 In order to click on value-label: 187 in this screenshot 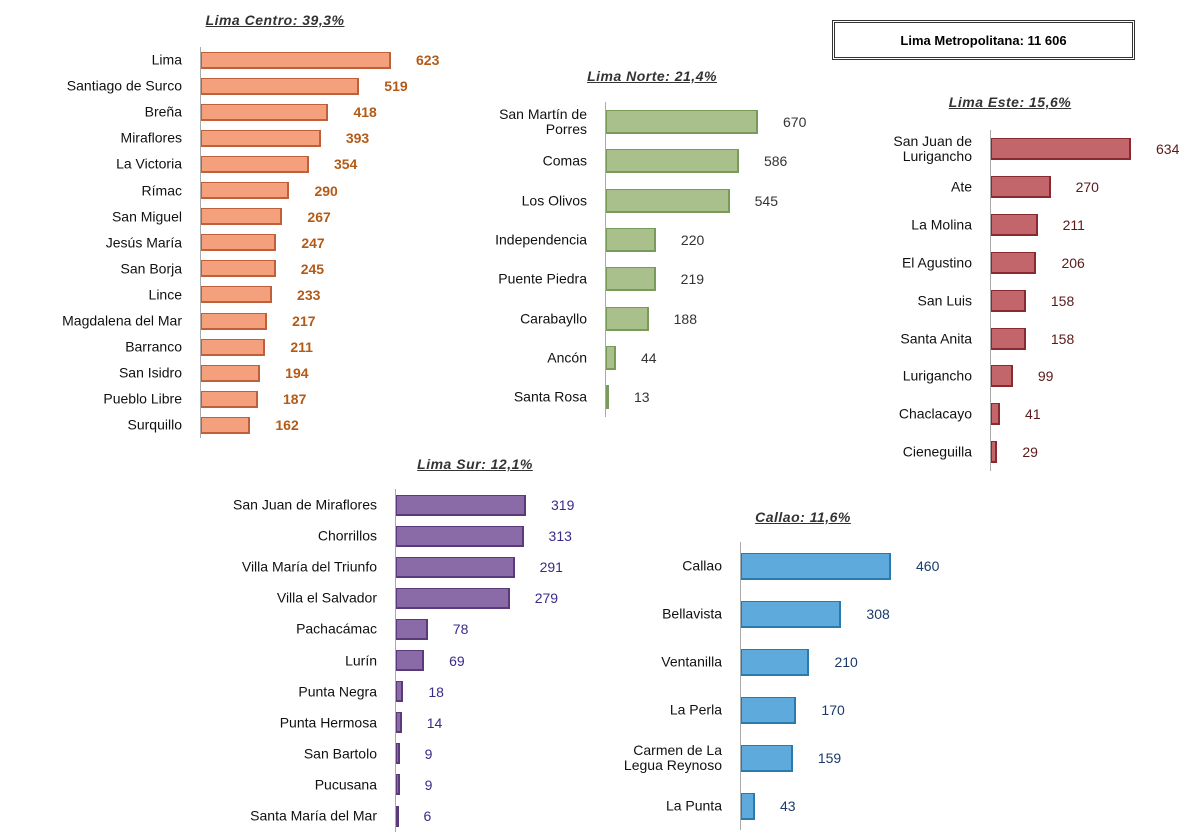, I will do `click(295, 399)`.